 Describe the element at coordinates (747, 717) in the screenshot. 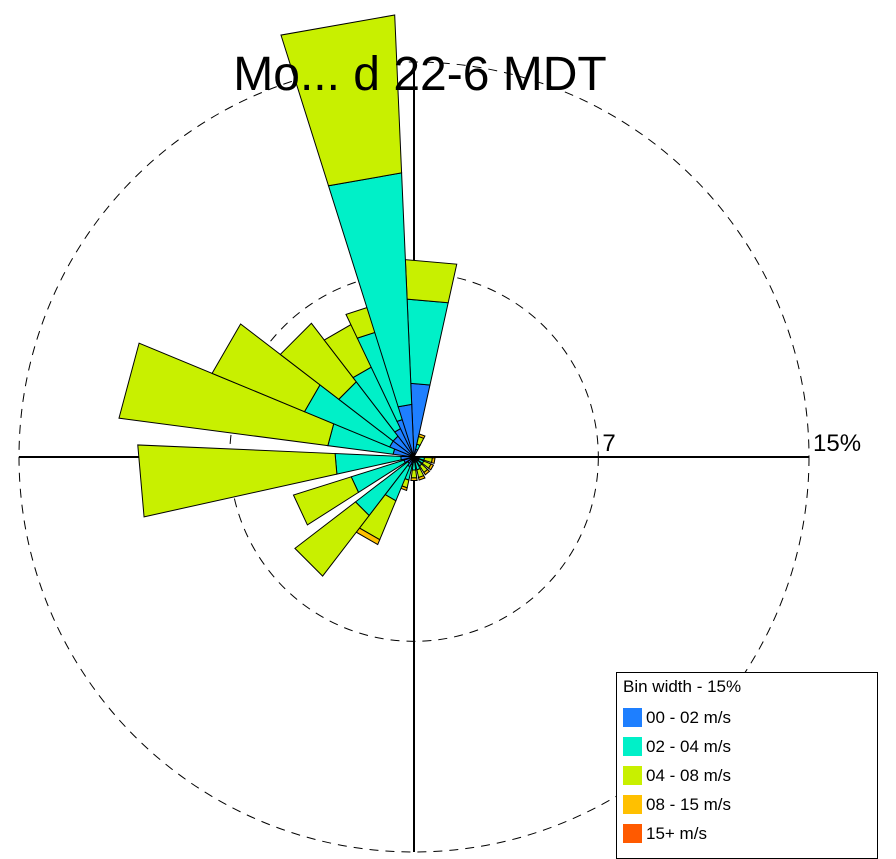

I see `legend-item: 00 - 02 m/s` at that location.